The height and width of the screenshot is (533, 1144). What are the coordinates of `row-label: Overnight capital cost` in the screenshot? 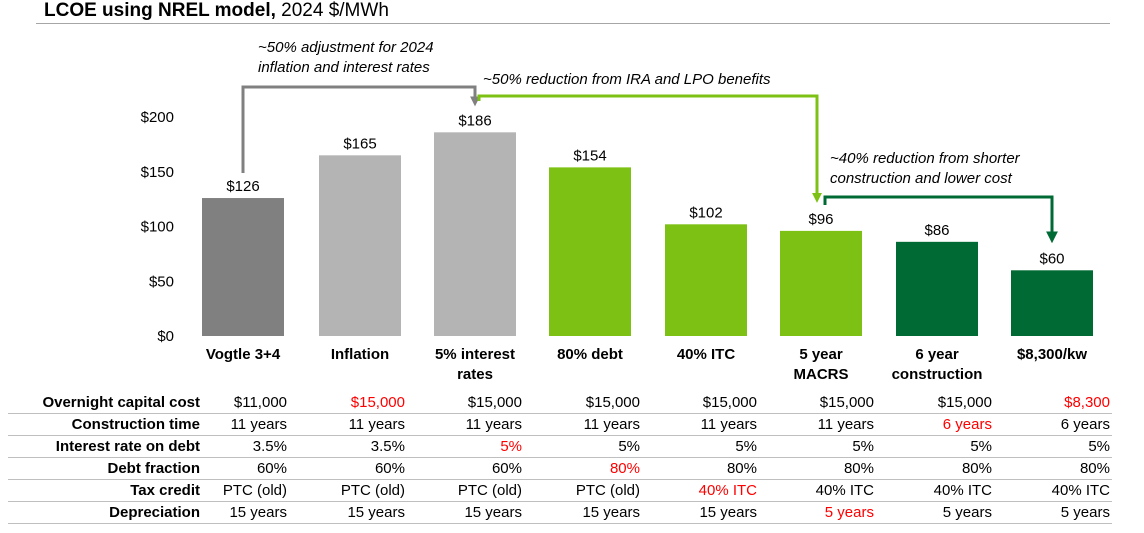 It's located at (121, 402).